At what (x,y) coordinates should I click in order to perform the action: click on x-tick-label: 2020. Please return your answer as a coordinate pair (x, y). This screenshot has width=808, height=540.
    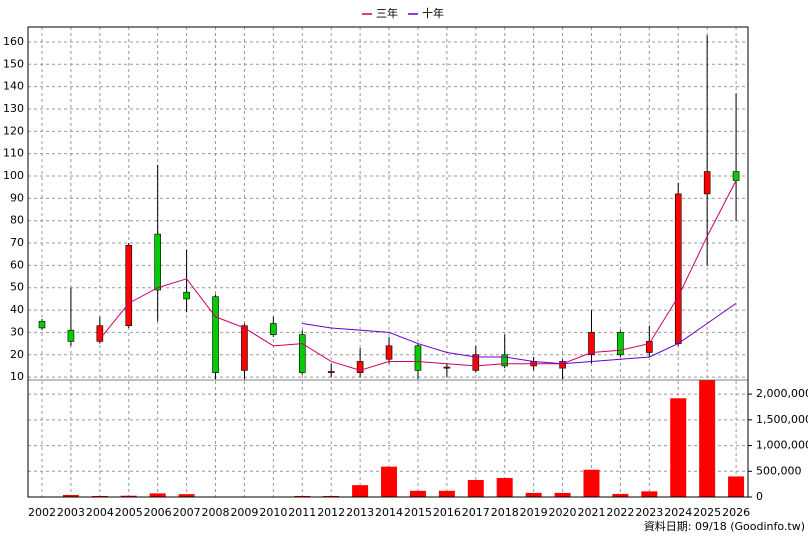
    Looking at the image, I should click on (563, 512).